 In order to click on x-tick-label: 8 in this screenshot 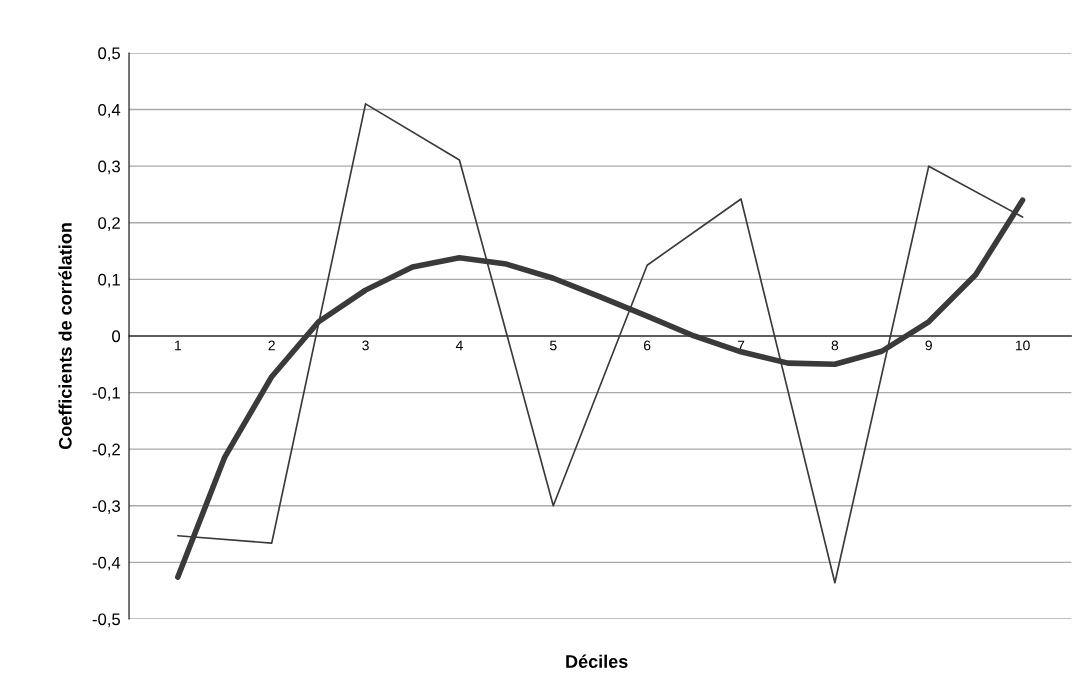, I will do `click(835, 345)`.